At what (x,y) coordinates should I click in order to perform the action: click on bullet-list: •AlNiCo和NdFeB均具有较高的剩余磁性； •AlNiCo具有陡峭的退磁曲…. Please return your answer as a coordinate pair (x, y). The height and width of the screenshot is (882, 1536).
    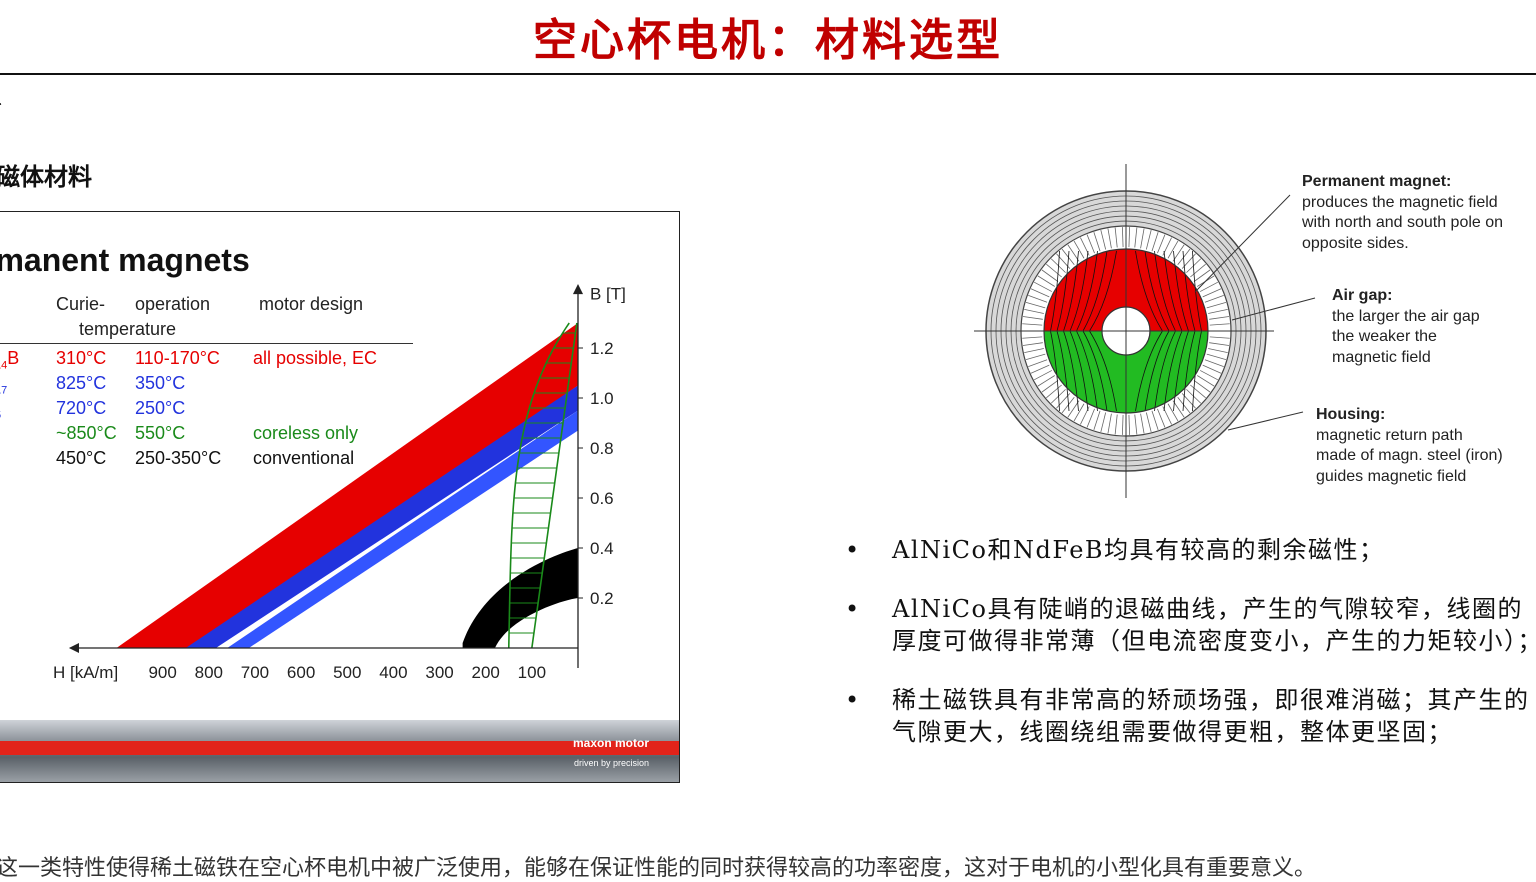
    Looking at the image, I should click on (1190, 654).